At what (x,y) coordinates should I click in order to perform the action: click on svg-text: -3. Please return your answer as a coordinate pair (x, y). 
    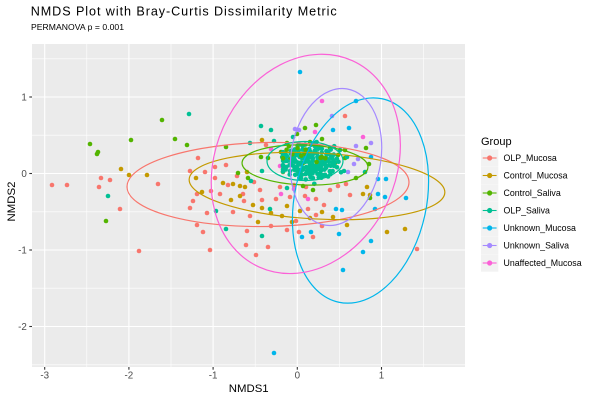
    Looking at the image, I should click on (44, 375).